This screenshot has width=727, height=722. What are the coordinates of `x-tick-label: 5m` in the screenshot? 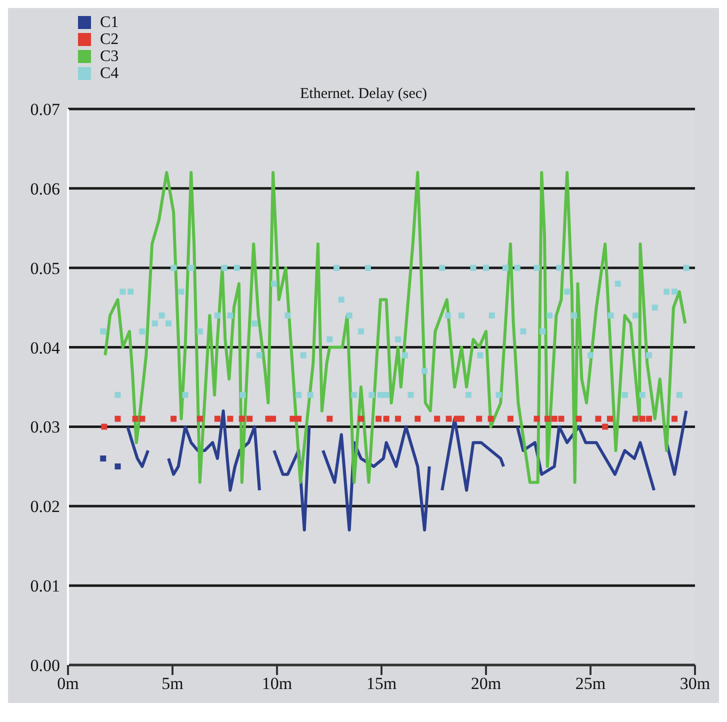 It's located at (173, 684).